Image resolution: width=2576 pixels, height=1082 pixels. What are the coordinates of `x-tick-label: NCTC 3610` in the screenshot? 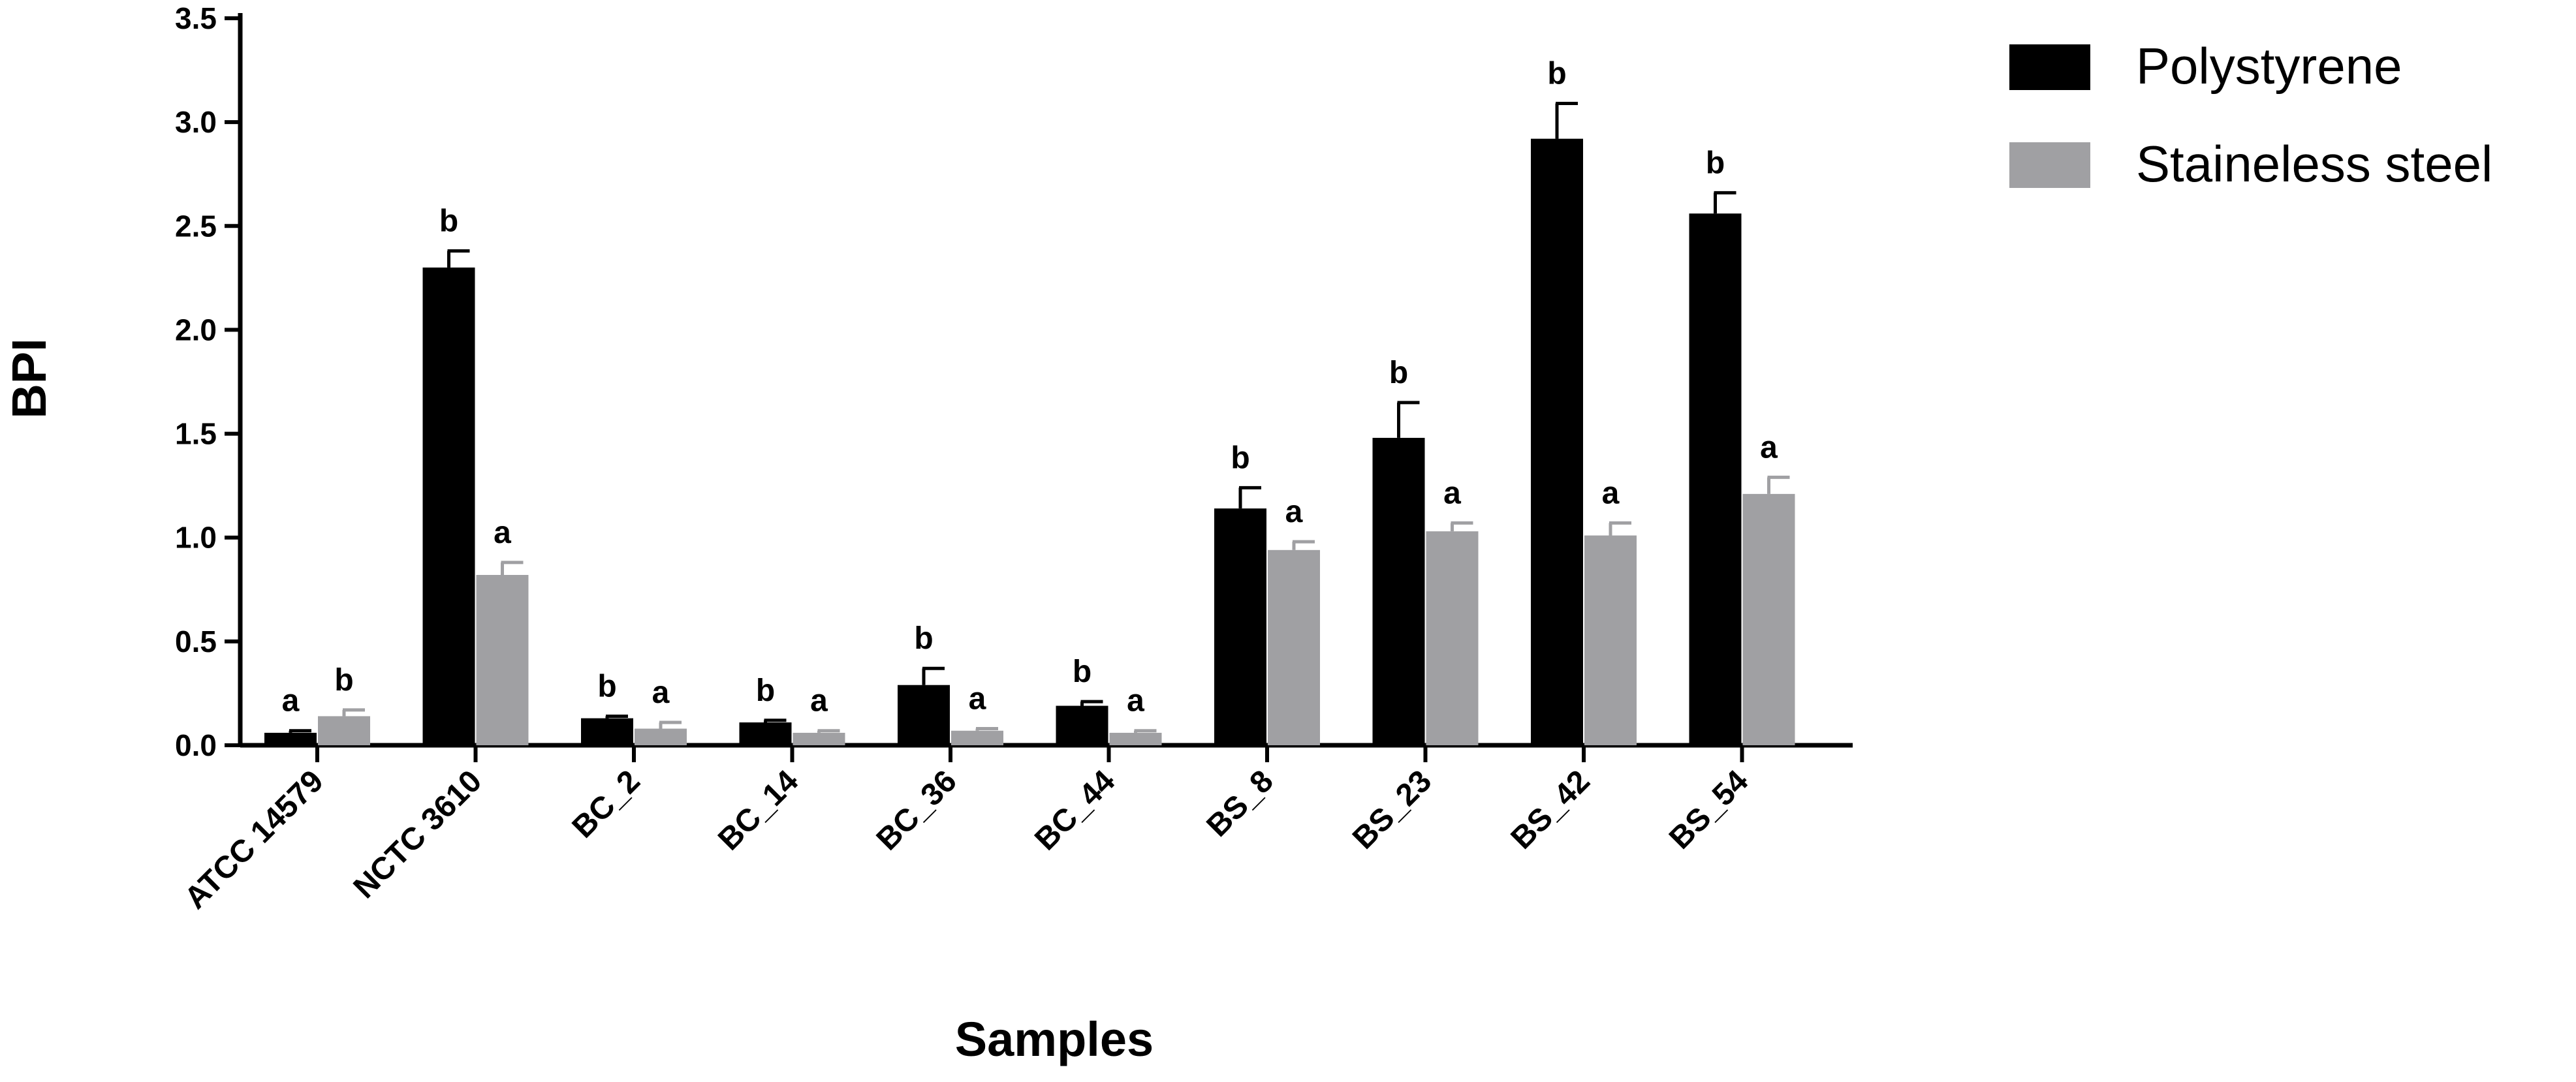 It's located at (418, 835).